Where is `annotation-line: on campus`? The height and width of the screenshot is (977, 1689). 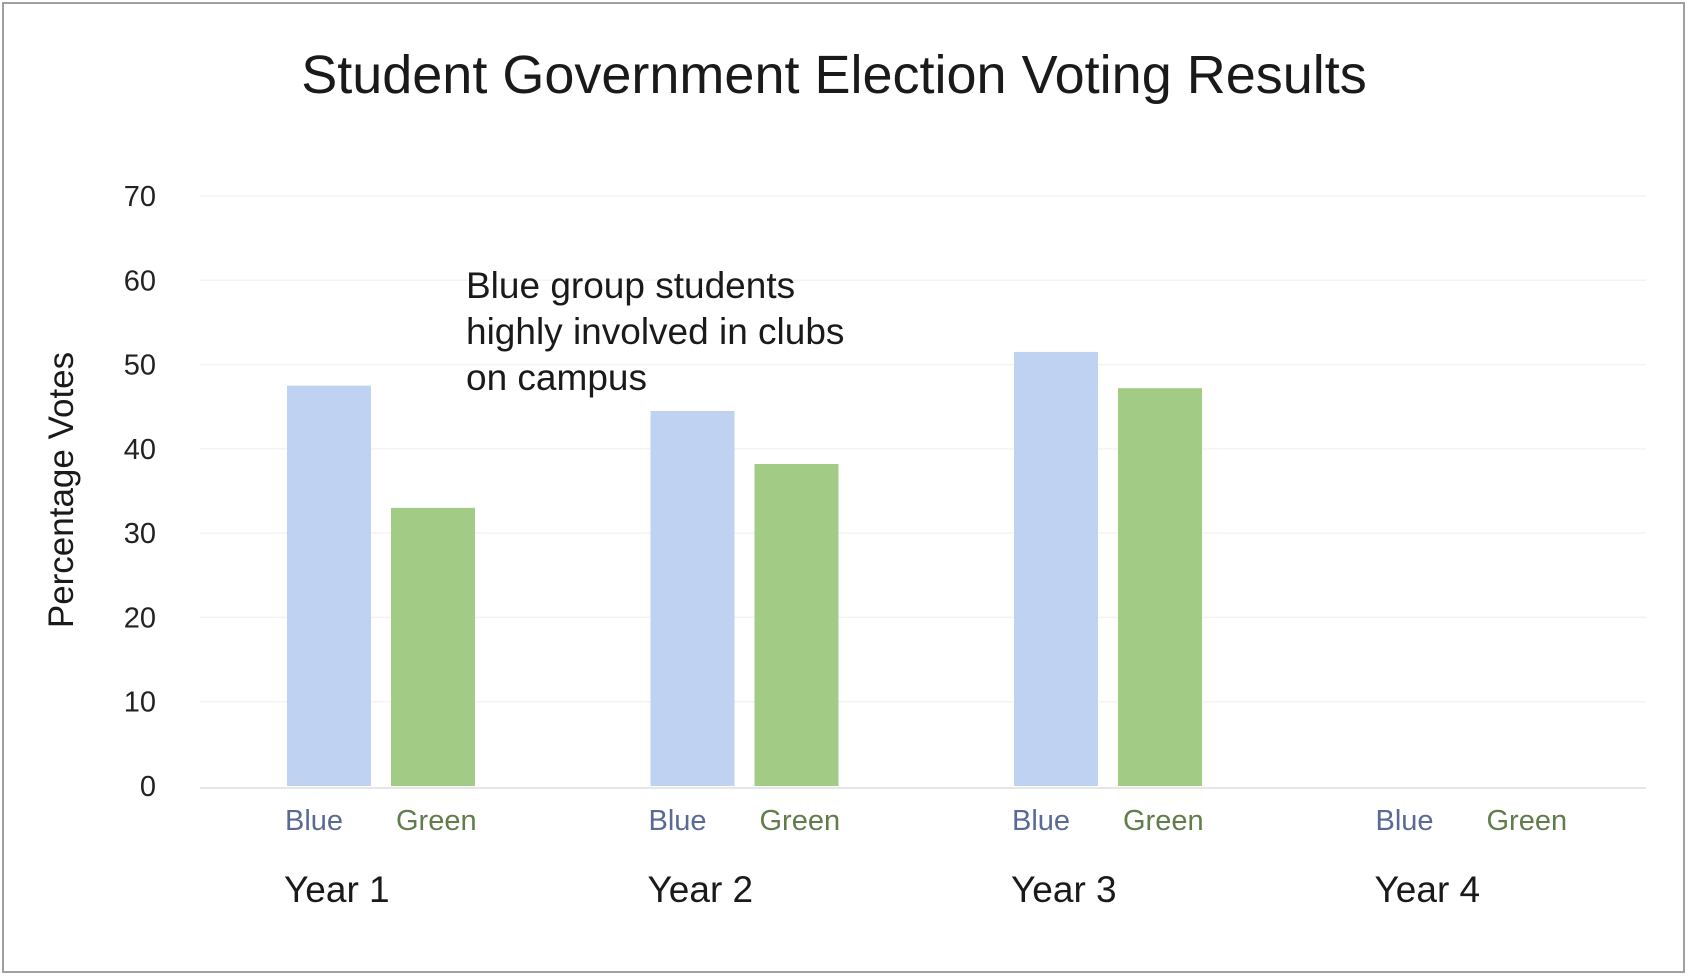
annotation-line: on campus is located at coordinates (556, 377).